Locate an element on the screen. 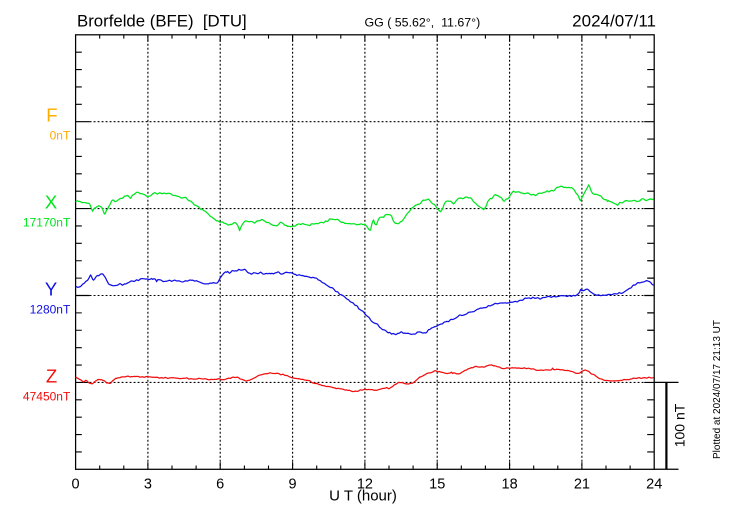  svg-text: U T (hour) is located at coordinates (363, 496).